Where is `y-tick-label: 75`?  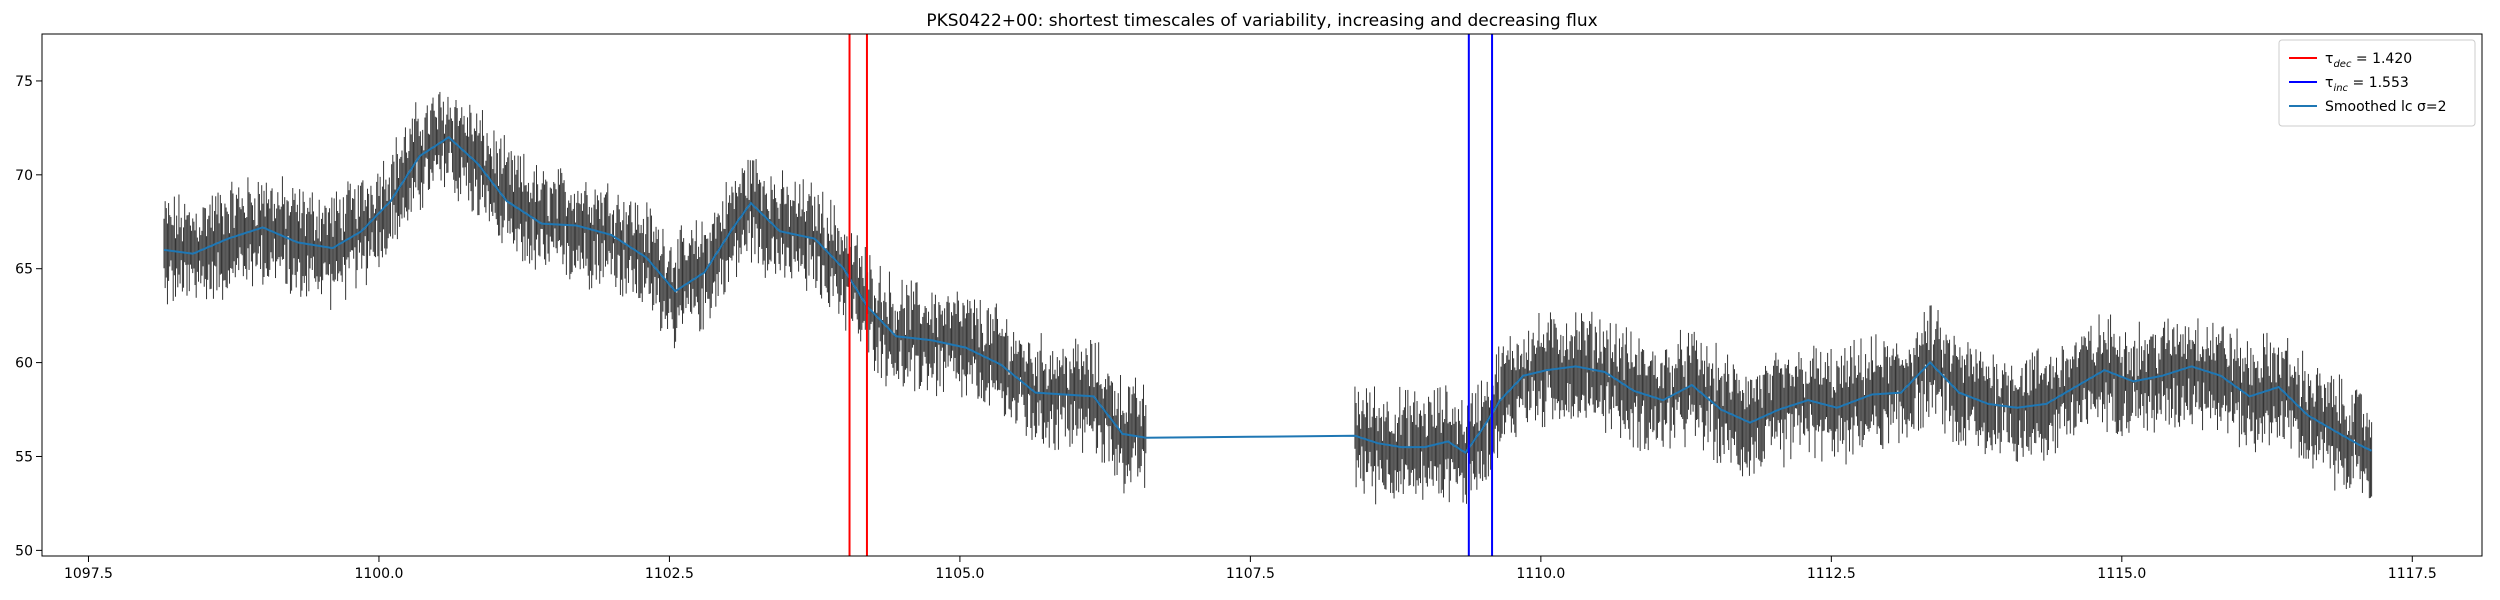
y-tick-label: 75 is located at coordinates (24, 82).